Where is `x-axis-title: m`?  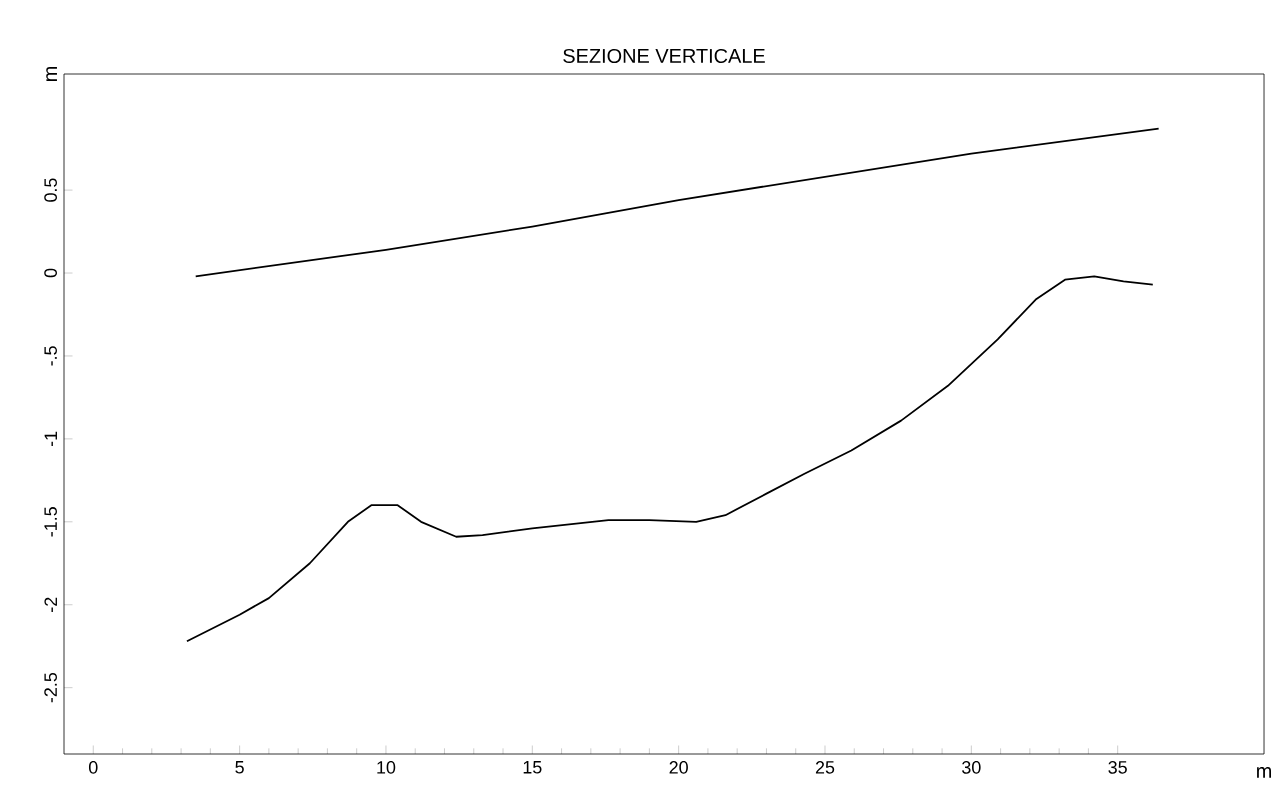
x-axis-title: m is located at coordinates (1264, 772).